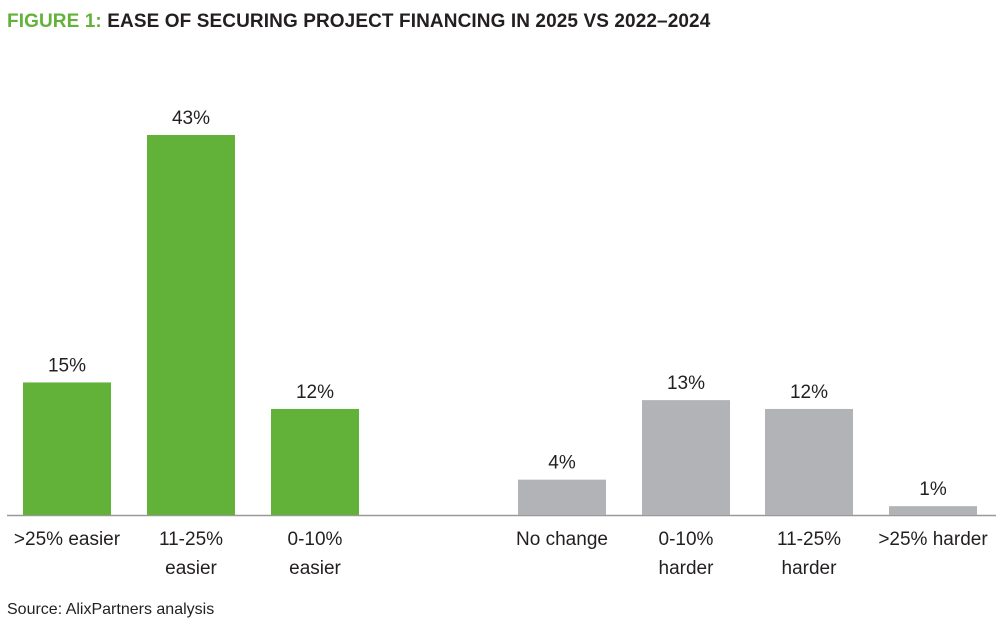 This screenshot has height=630, width=1000. Describe the element at coordinates (67, 365) in the screenshot. I see `data-label-1: 15%` at that location.